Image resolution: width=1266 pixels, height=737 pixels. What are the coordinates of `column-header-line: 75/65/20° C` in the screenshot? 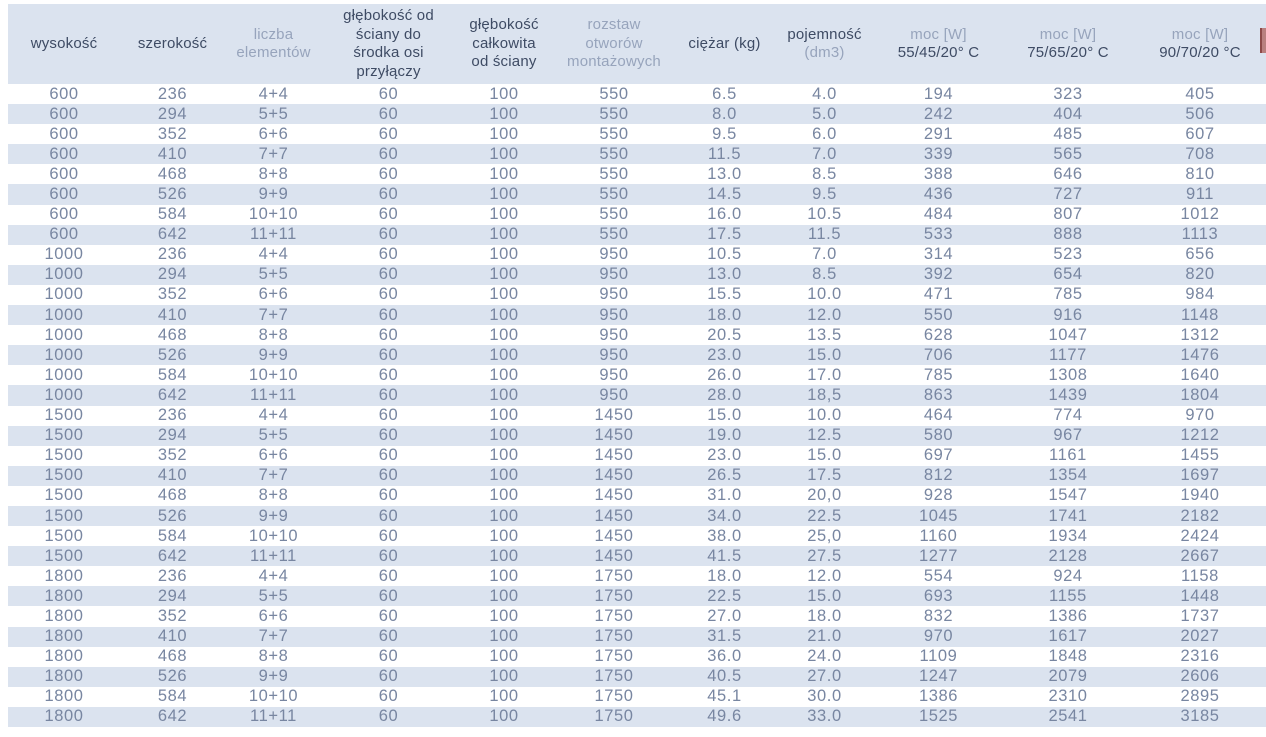 It's located at (1068, 52).